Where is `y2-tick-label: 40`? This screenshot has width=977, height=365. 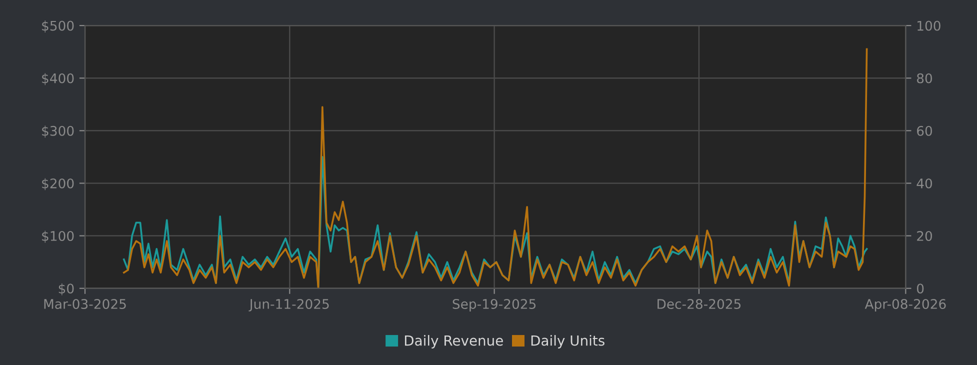
y2-tick-label: 40 is located at coordinates (924, 183).